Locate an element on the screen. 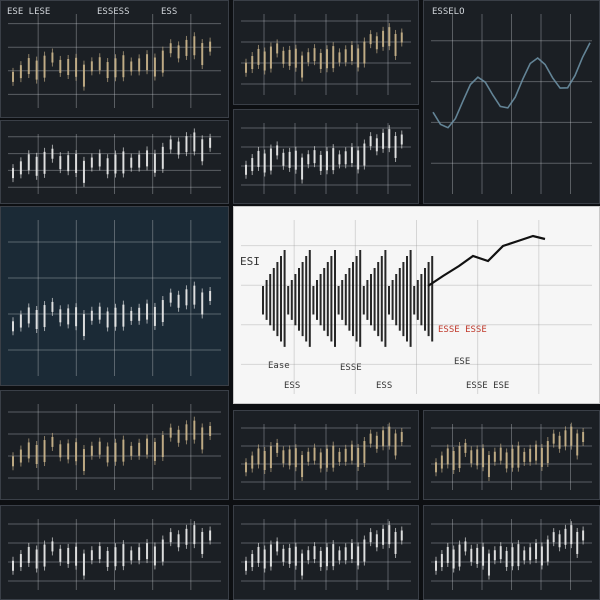 Image resolution: width=600 pixels, height=600 pixels. panel-label: Ease is located at coordinates (279, 366).